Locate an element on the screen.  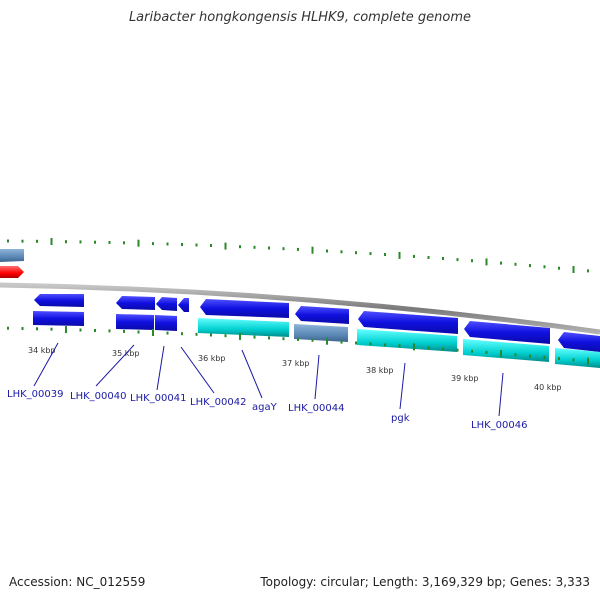
kbp-label: 39 kbp is located at coordinates (465, 378).